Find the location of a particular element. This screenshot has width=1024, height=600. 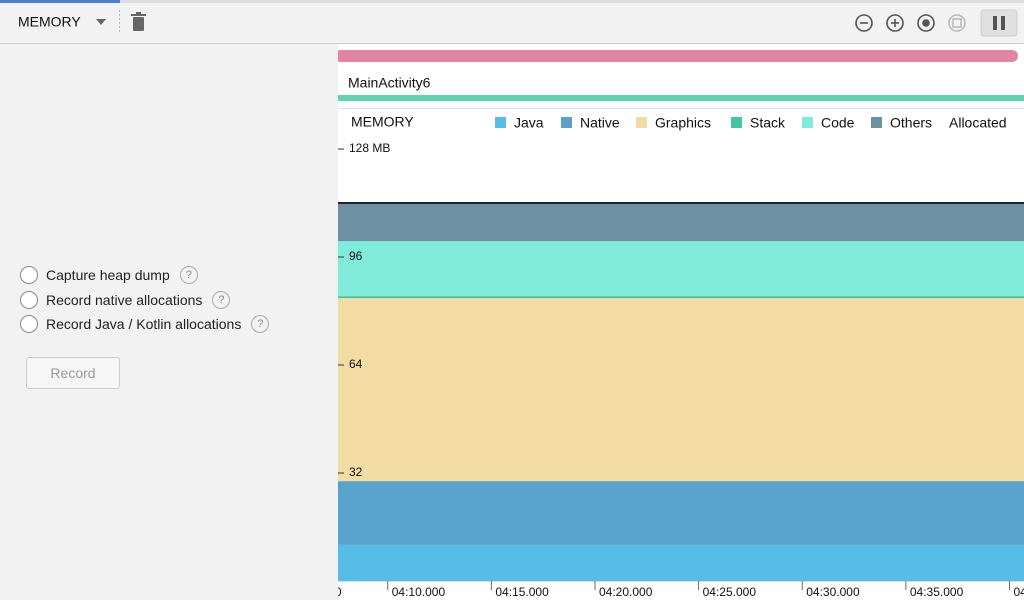

option-label: Capture heap dump is located at coordinates (108, 275).